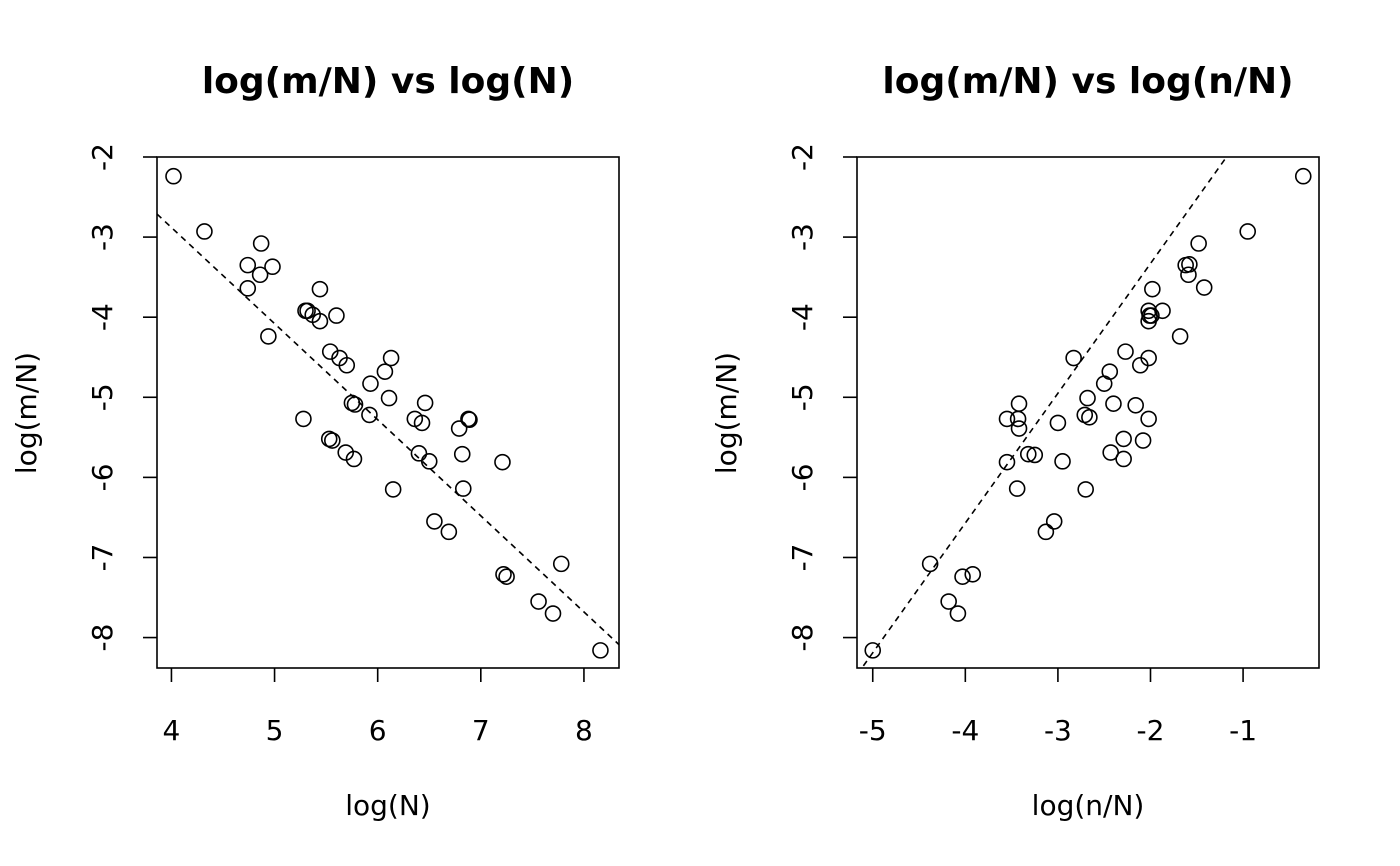 This screenshot has width=1400, height=866. What do you see at coordinates (275, 730) in the screenshot?
I see `x-tick-label: 5` at bounding box center [275, 730].